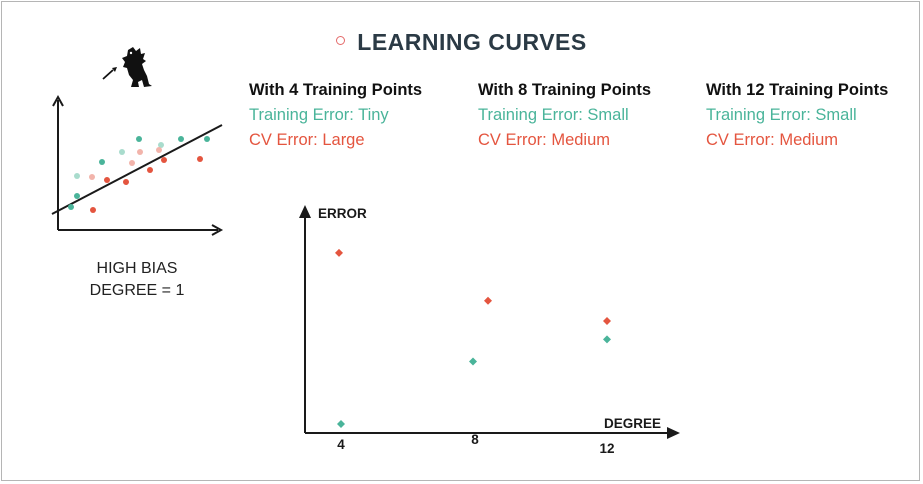 Image resolution: width=923 pixels, height=484 pixels. I want to click on cv-error-text: CV Error: Large, so click(307, 140).